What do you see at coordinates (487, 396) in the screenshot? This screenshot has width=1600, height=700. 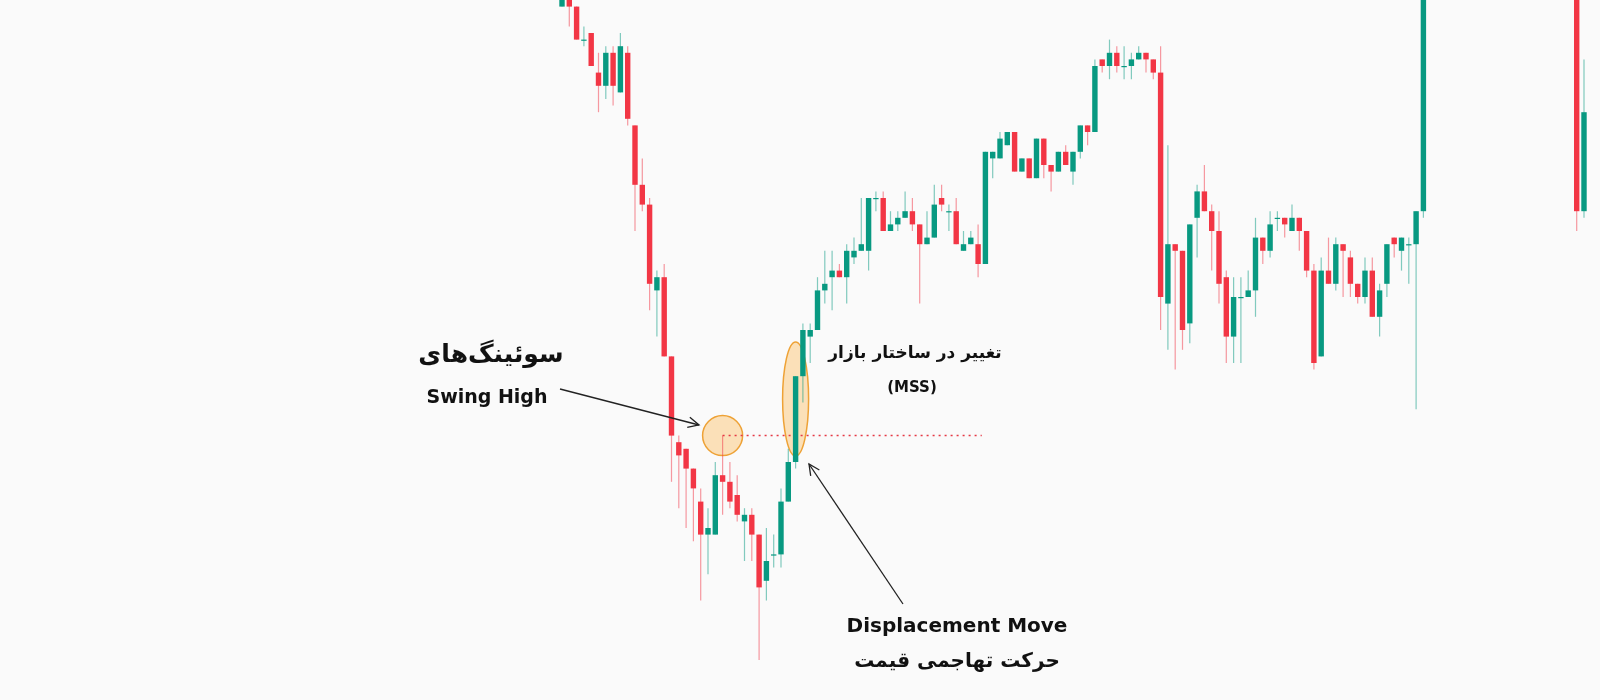 I see `text: Swing High` at bounding box center [487, 396].